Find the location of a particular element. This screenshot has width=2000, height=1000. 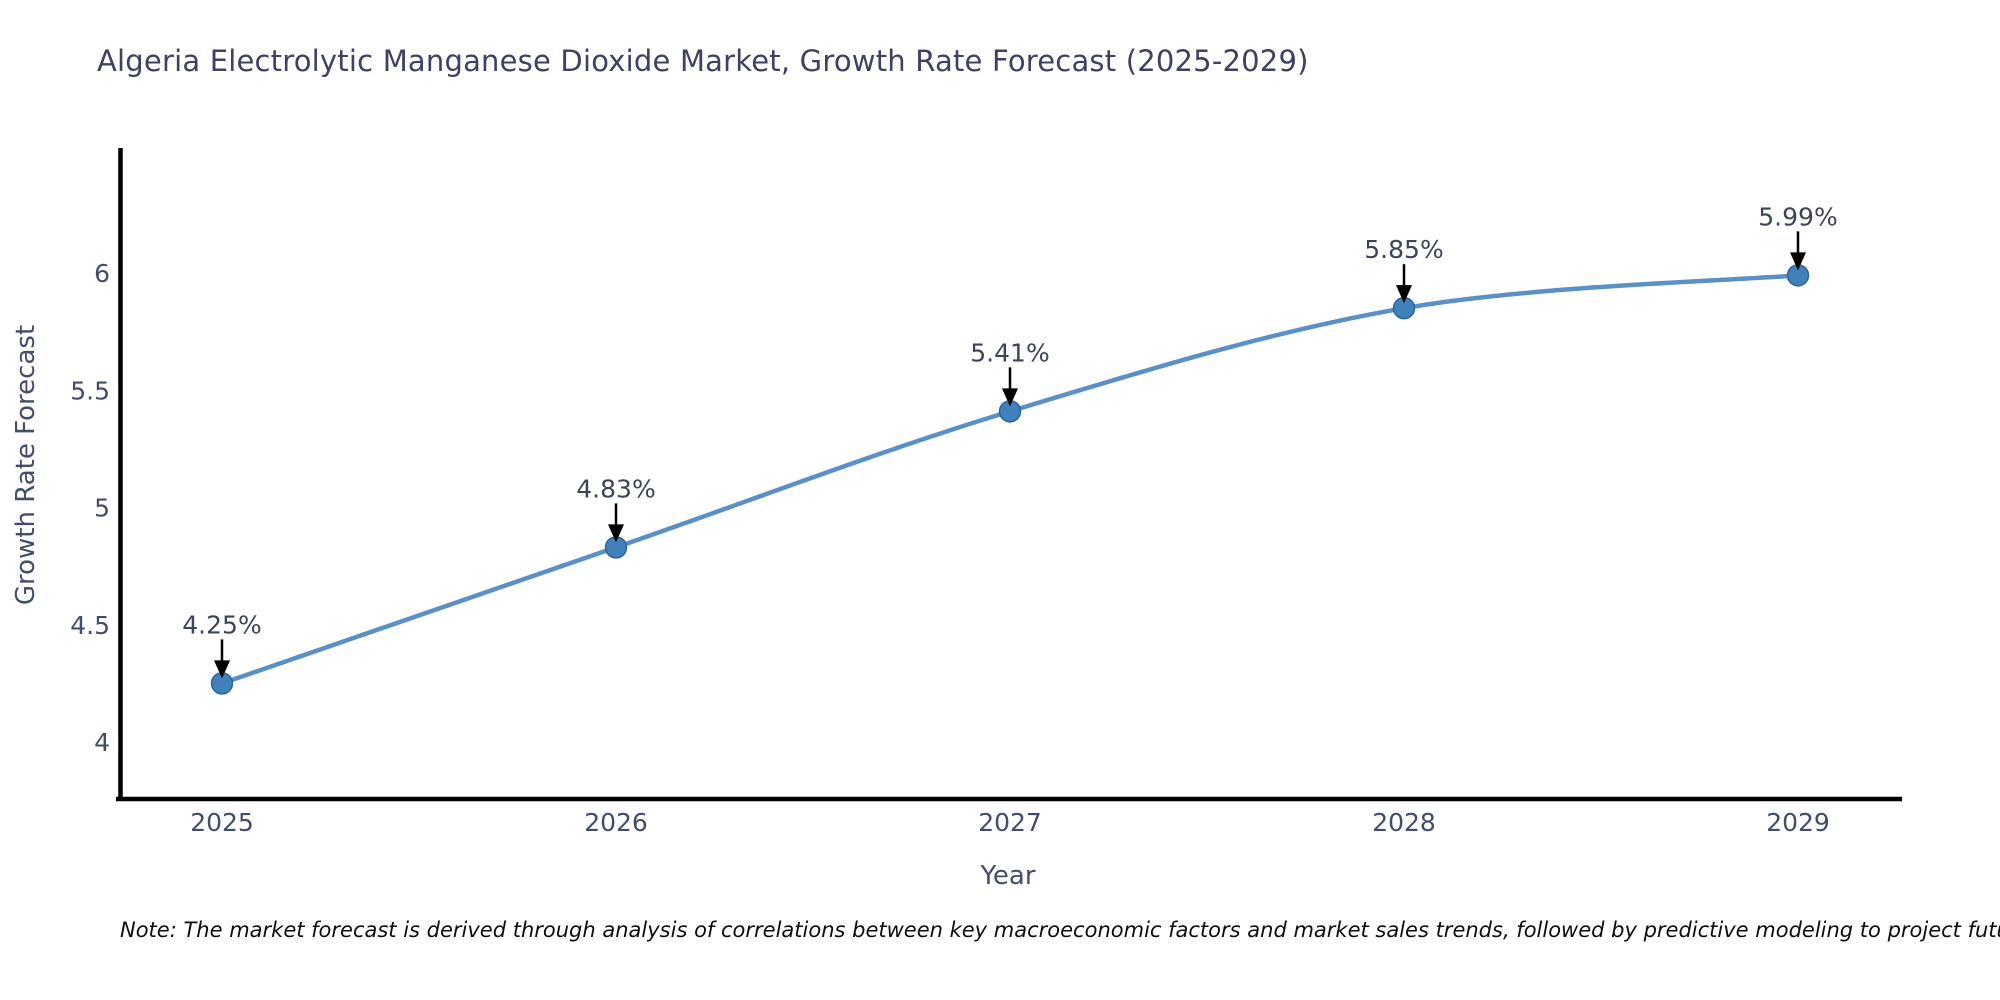

y-tick-label: 5.5 is located at coordinates (90, 390).